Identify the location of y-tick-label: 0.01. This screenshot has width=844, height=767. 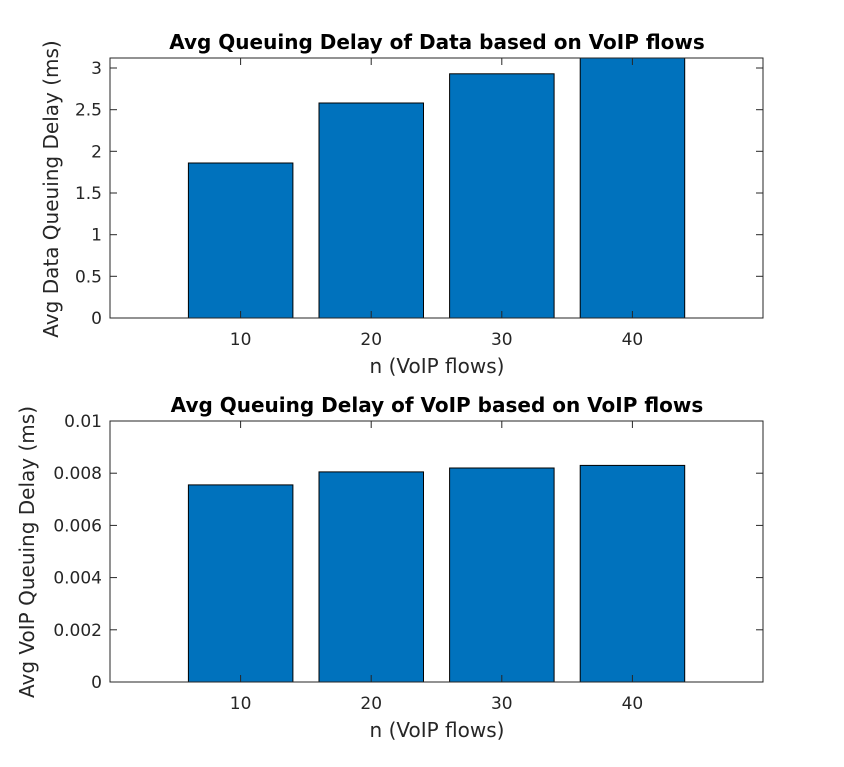
(83, 422).